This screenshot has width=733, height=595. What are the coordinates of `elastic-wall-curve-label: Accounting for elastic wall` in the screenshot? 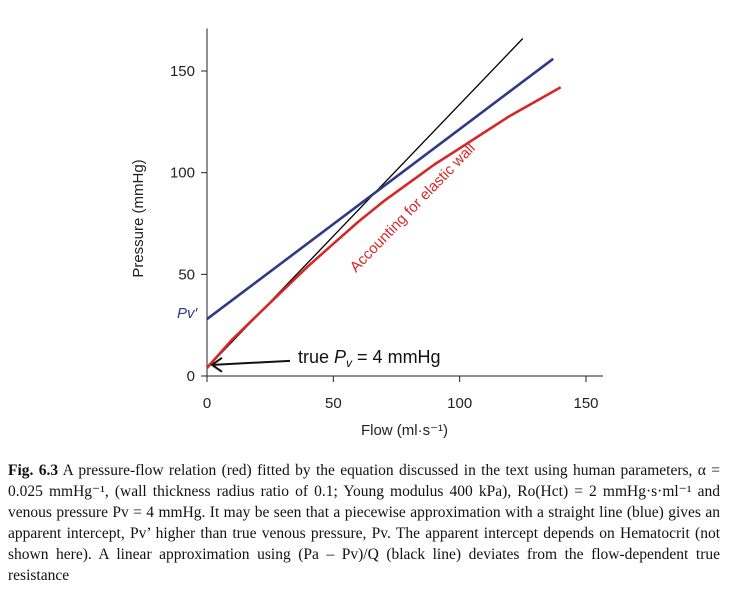 It's located at (413, 208).